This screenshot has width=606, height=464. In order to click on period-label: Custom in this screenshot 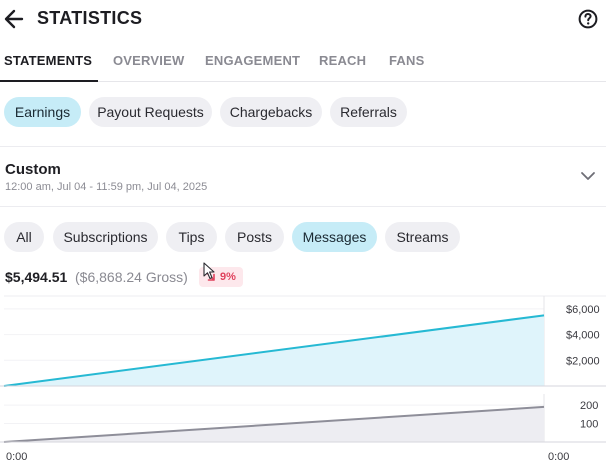, I will do `click(33, 169)`.